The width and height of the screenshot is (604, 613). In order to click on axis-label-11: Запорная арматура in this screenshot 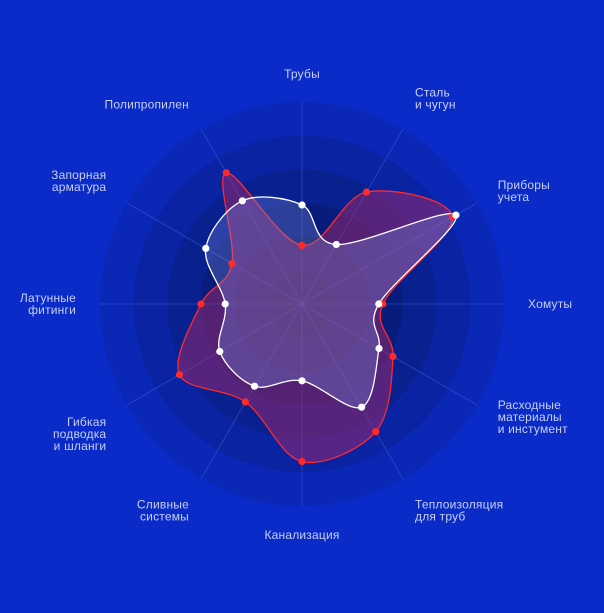, I will do `click(78, 181)`.